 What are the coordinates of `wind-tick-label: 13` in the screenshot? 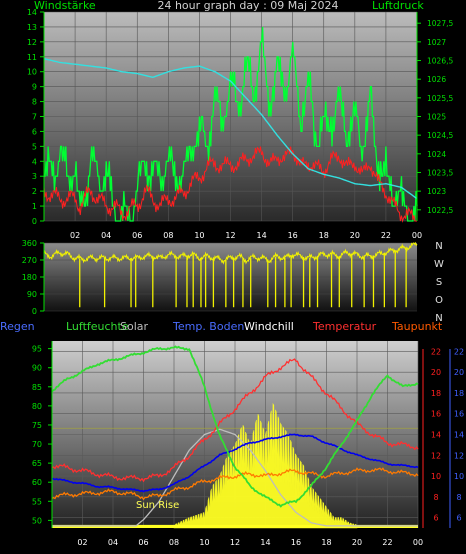 It's located at (32, 27).